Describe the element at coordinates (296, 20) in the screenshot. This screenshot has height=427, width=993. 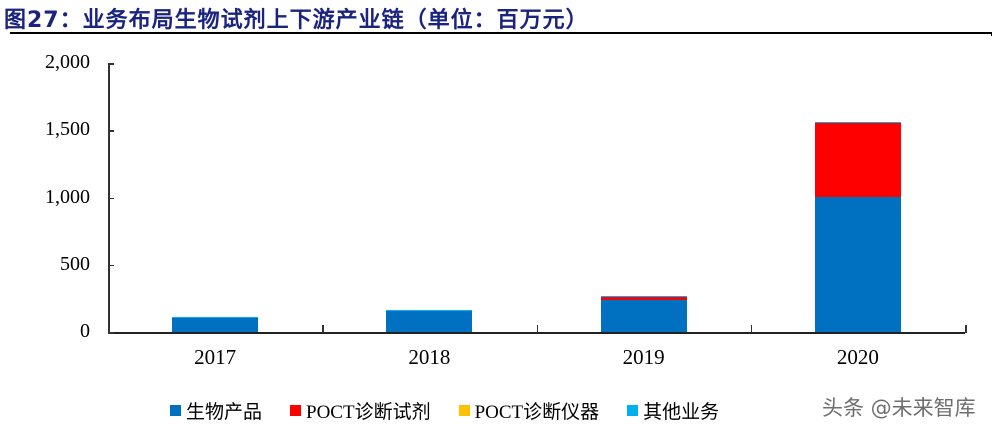
I see `chart-title: 图27：业务布局生物试剂上下游产业链（单位：百万元）` at that location.